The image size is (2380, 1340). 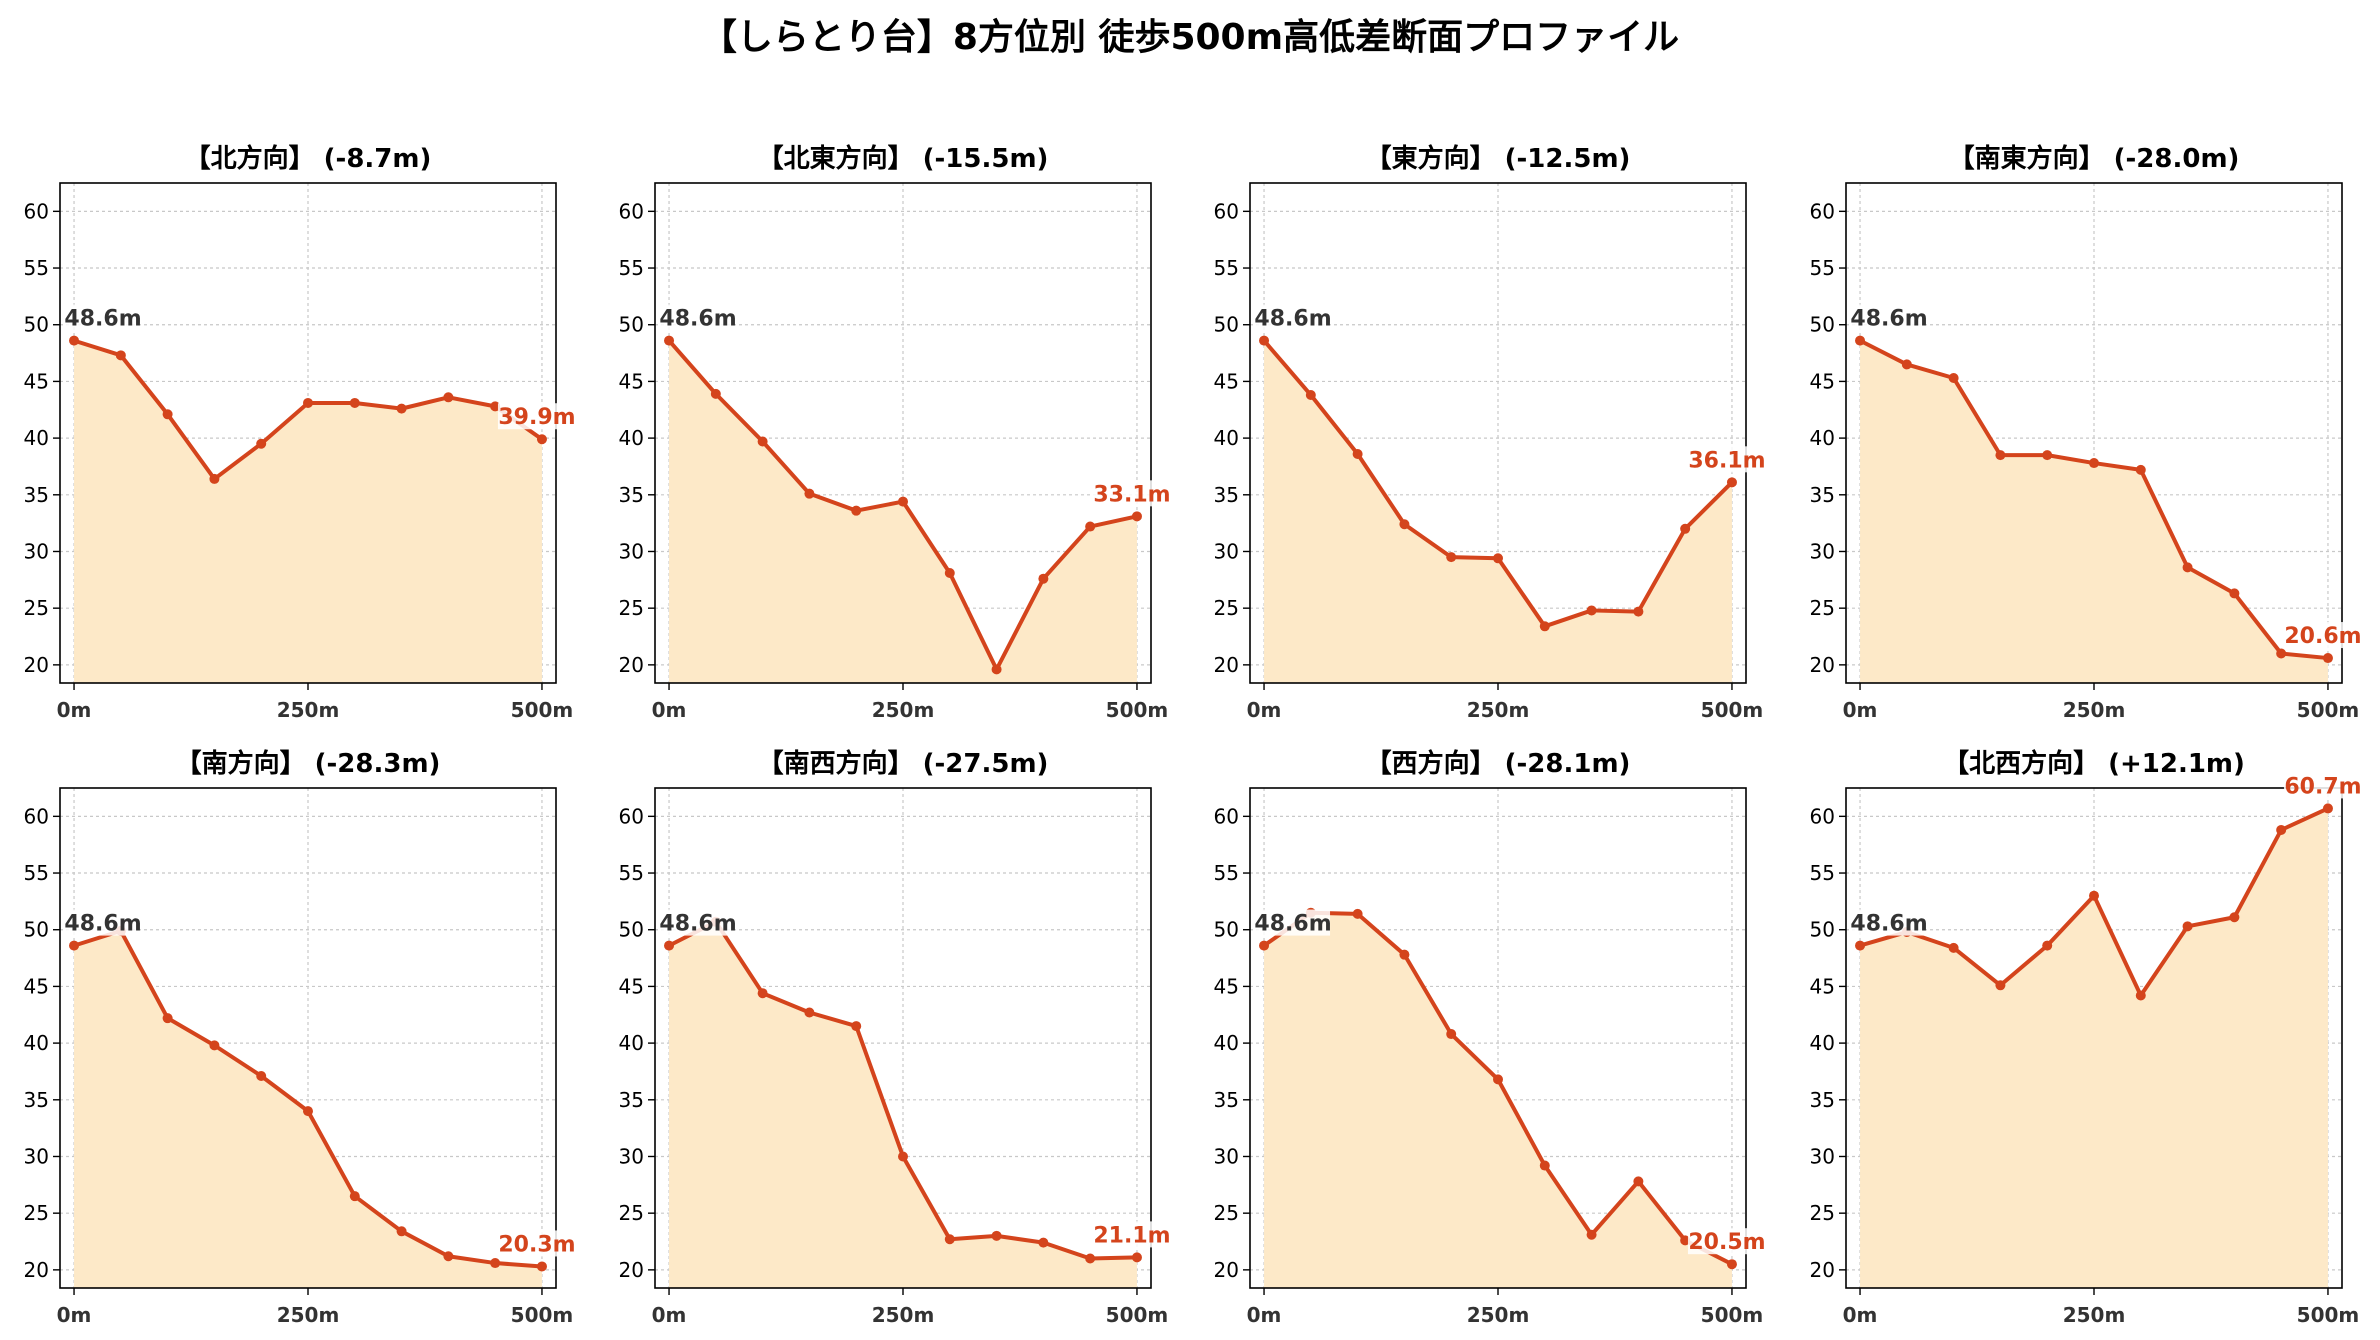 I want to click on end-elevation-label: 39.9m, so click(x=536, y=417).